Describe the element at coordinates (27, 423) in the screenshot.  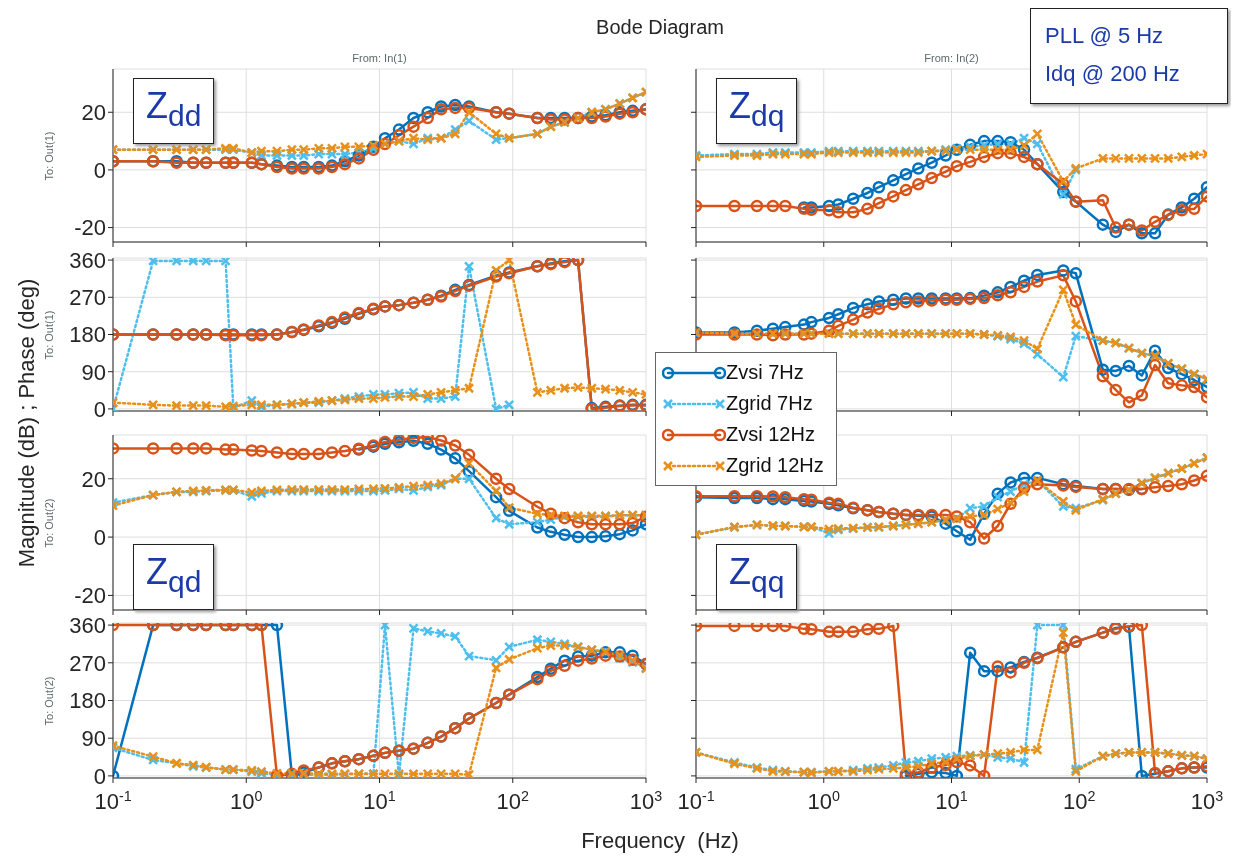
I see `text: Magnitude (dB) ; Phase (deg)` at that location.